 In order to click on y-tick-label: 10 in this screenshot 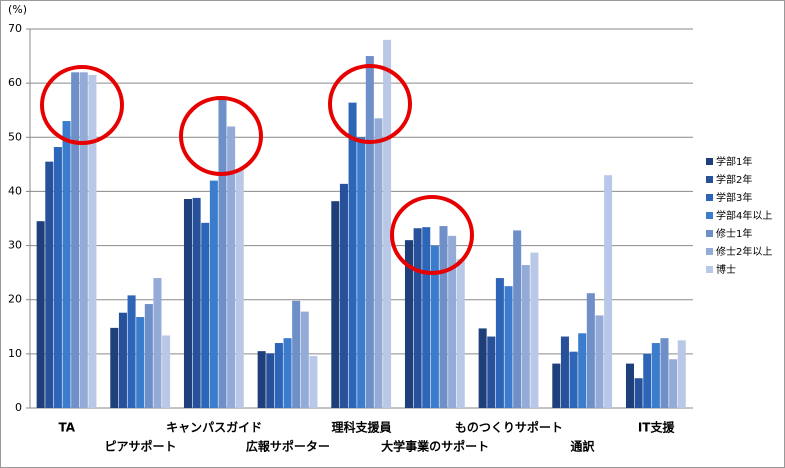, I will do `click(15, 353)`.